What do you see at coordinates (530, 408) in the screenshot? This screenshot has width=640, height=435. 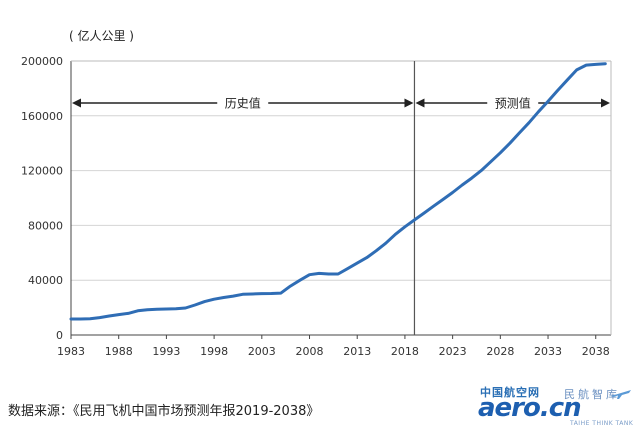 I see `logo-wordmark: aero.cn` at bounding box center [530, 408].